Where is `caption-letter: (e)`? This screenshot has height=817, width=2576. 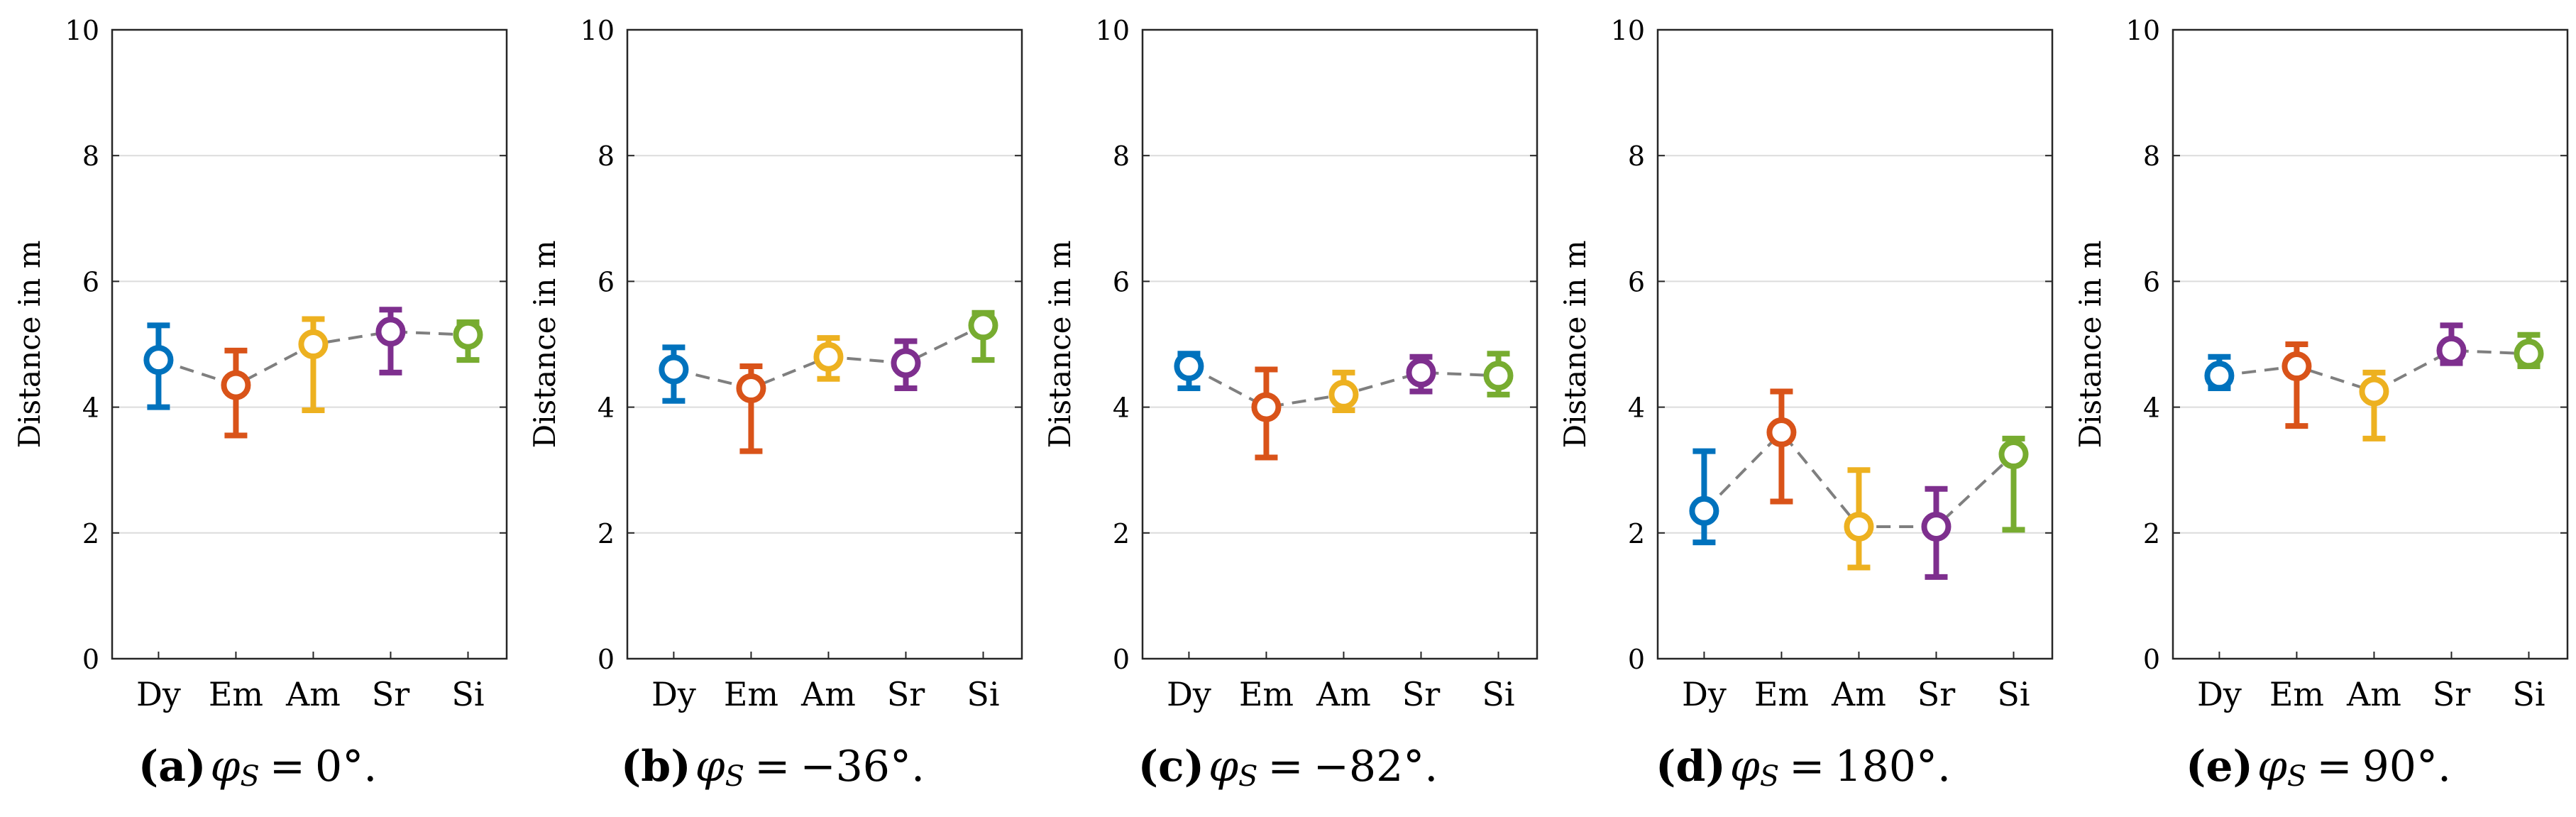 caption-letter: (e) is located at coordinates (2219, 767).